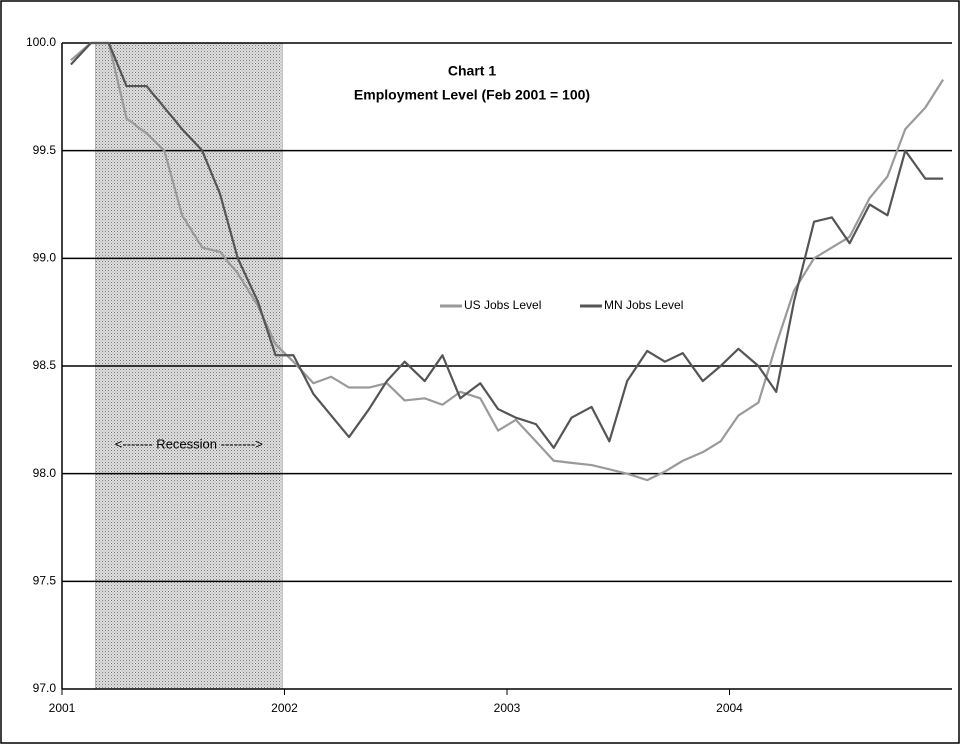 This screenshot has width=961, height=745. I want to click on y-tick-label: 99.5, so click(45, 150).